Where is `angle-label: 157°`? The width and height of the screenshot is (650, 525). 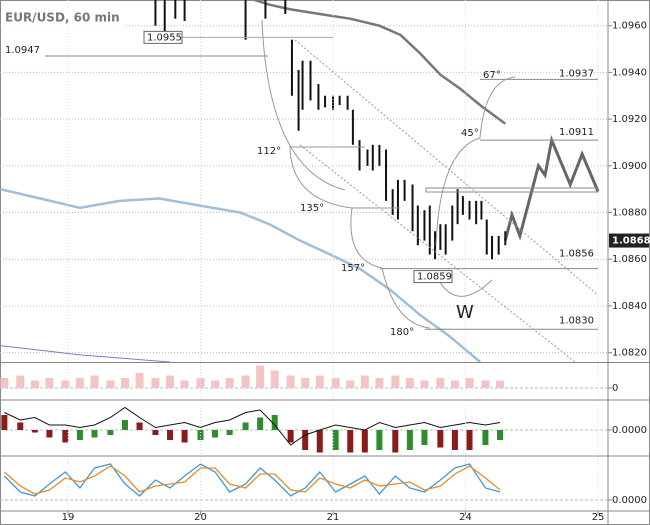 angle-label: 157° is located at coordinates (353, 268).